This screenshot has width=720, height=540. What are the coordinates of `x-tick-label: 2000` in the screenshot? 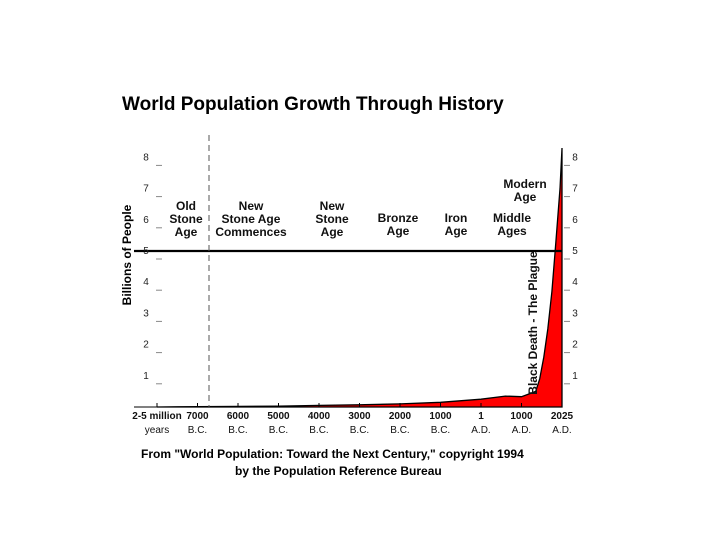 It's located at (400, 416).